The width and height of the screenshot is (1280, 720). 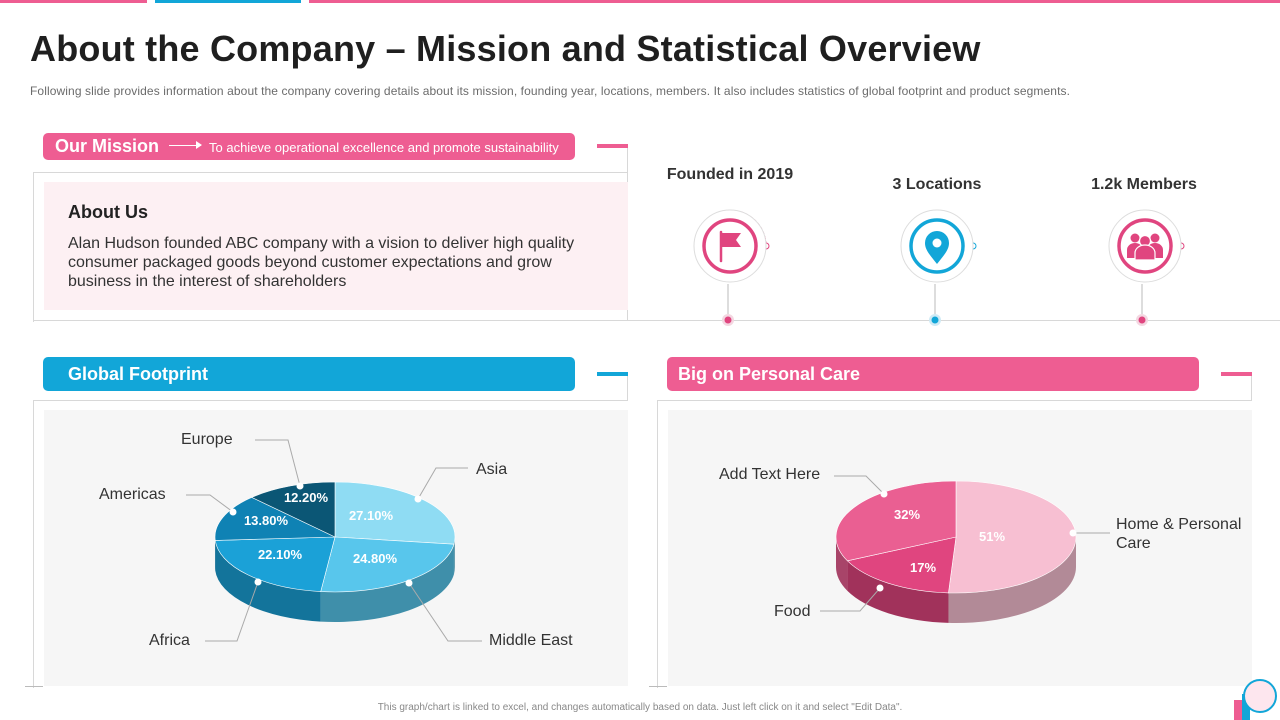 I want to click on stat-members-label: 1.2k Members, so click(x=1144, y=184).